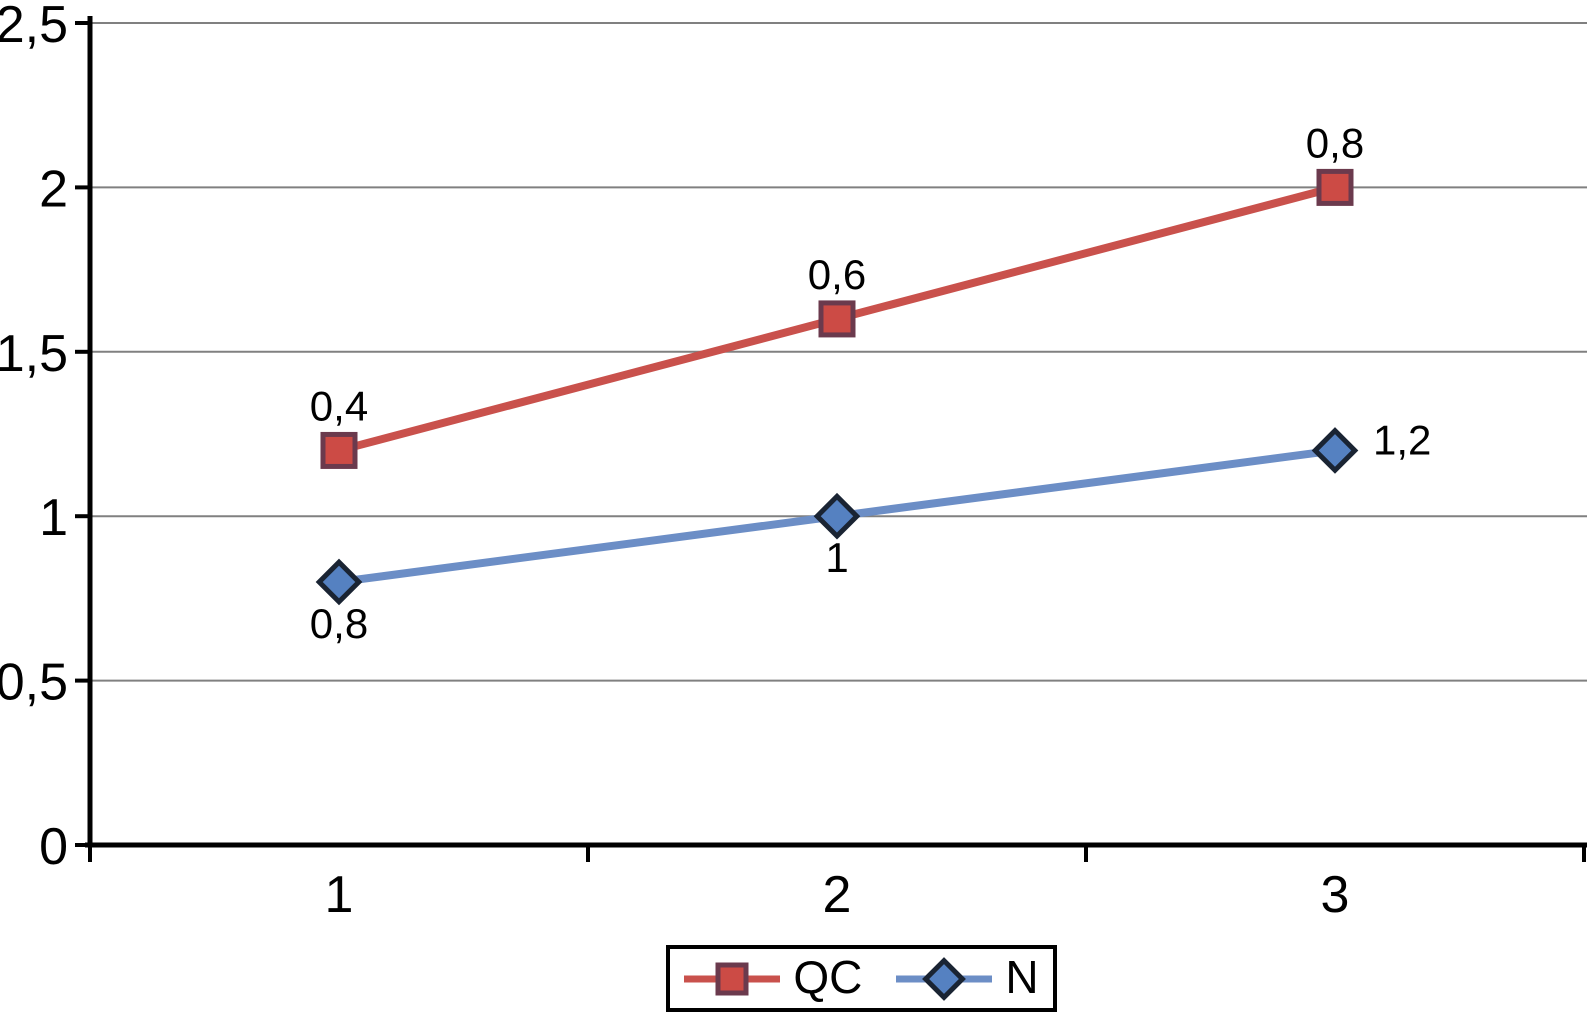  Describe the element at coordinates (53, 518) in the screenshot. I see `y-tick-label: 1` at that location.